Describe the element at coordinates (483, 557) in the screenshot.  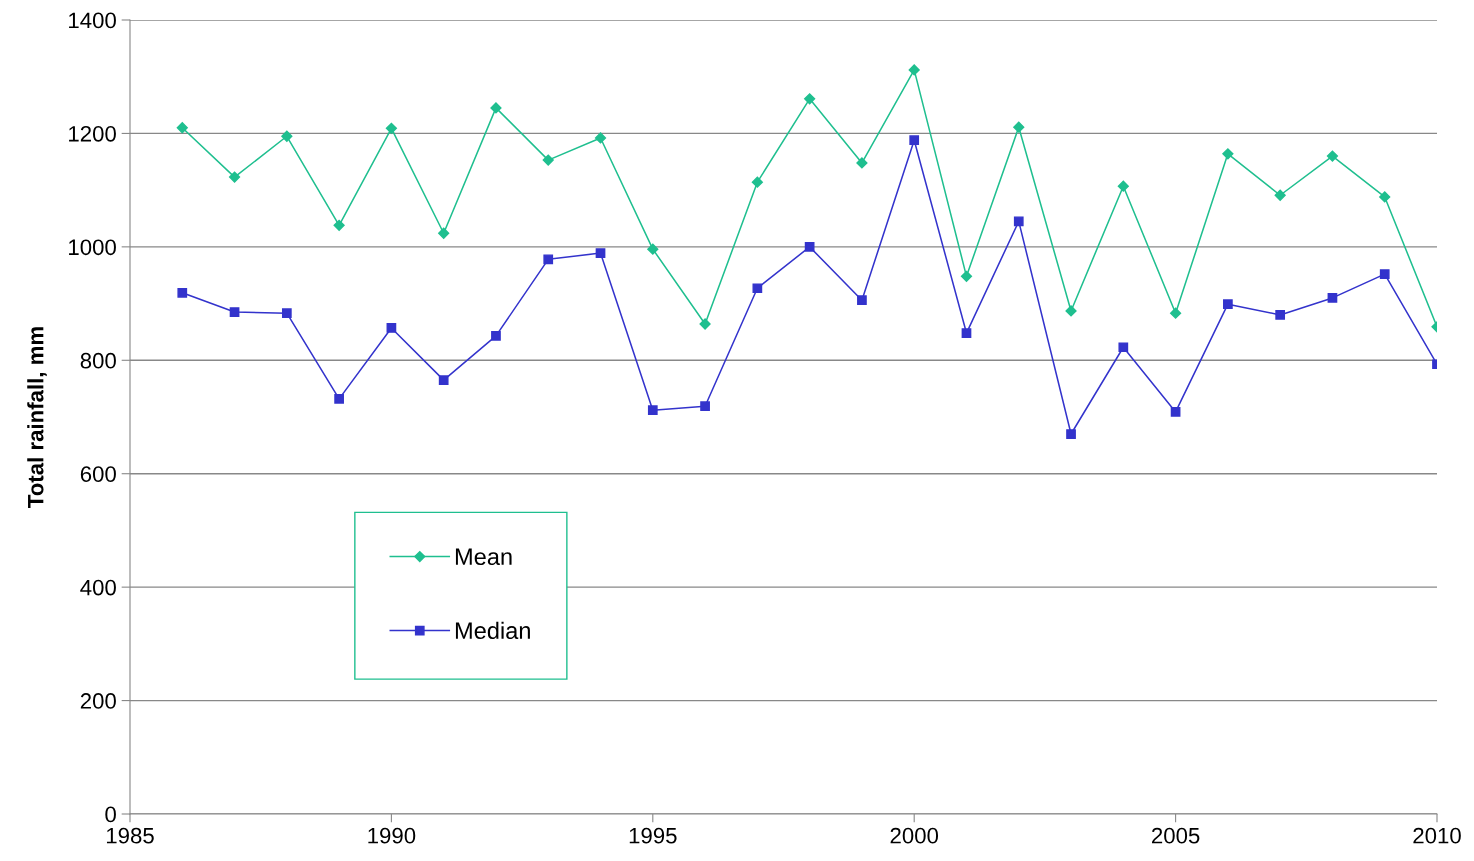
I see `legend-label: Mean` at that location.